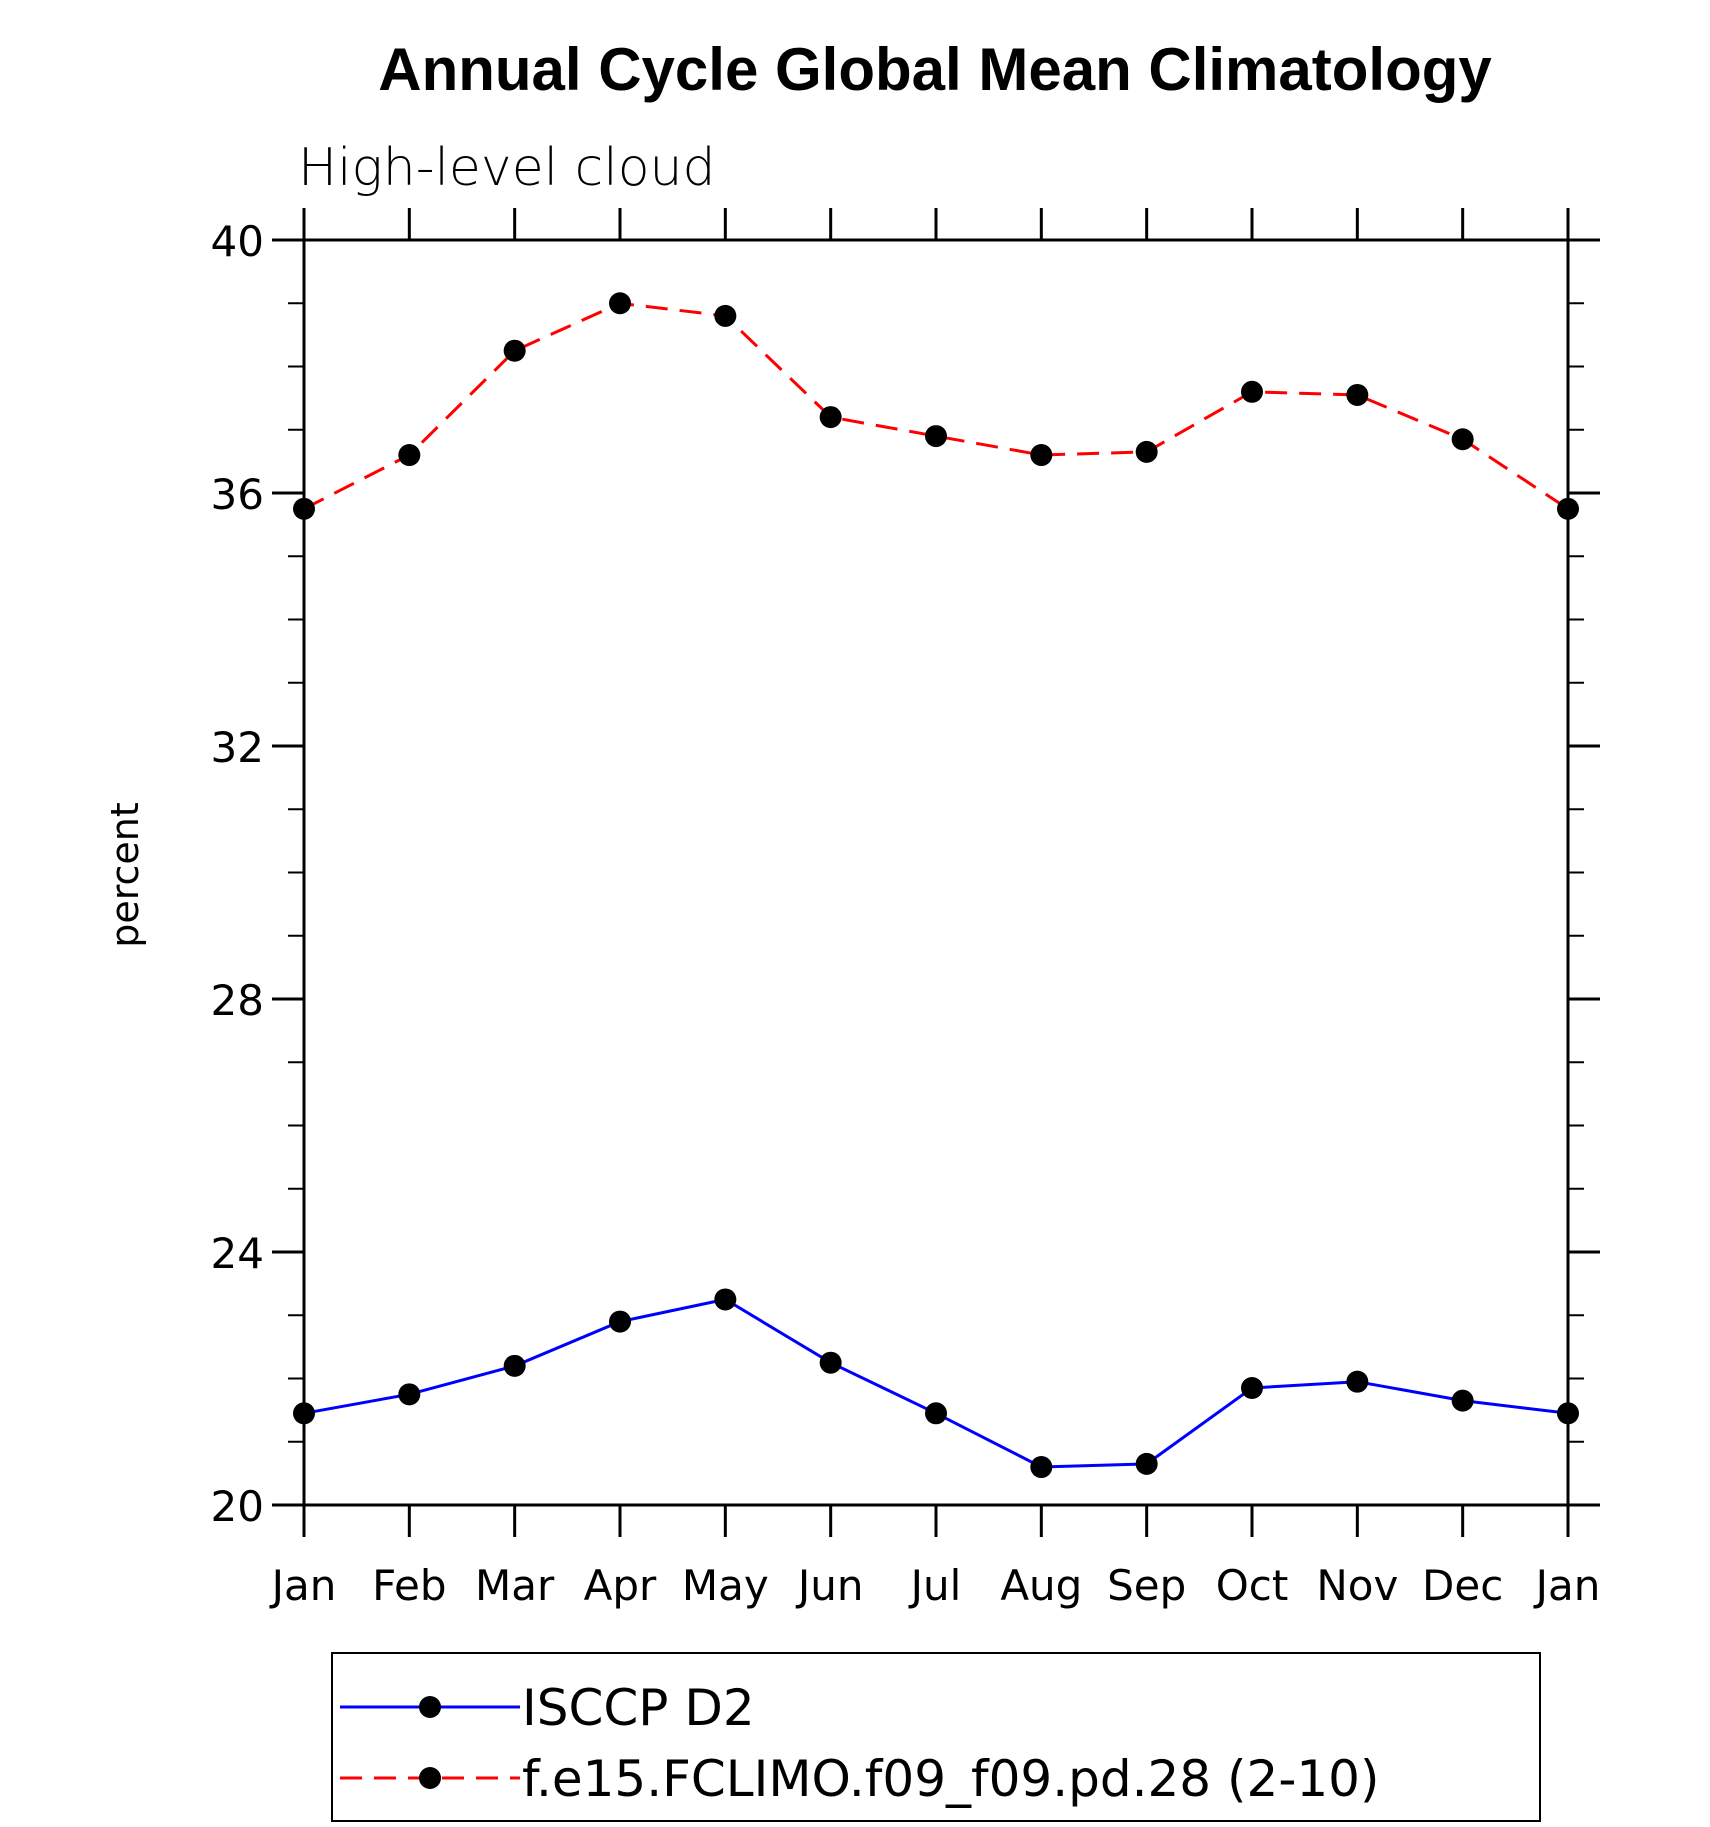 The height and width of the screenshot is (1827, 1710). What do you see at coordinates (638, 1708) in the screenshot?
I see `legend-label: ISCCP D2` at bounding box center [638, 1708].